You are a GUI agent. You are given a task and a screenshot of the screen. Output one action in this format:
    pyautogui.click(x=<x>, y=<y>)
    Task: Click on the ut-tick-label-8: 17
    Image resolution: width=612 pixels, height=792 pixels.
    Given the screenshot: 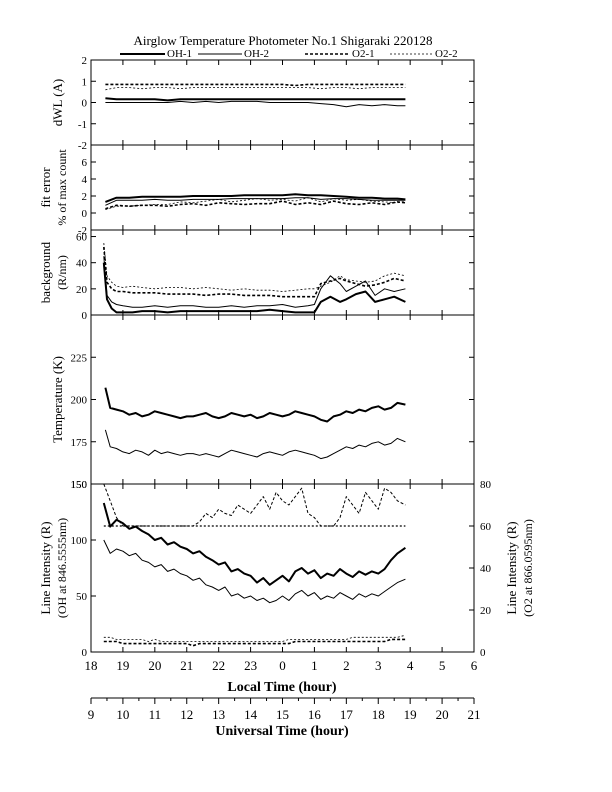 What is the action you would take?
    pyautogui.click(x=347, y=714)
    